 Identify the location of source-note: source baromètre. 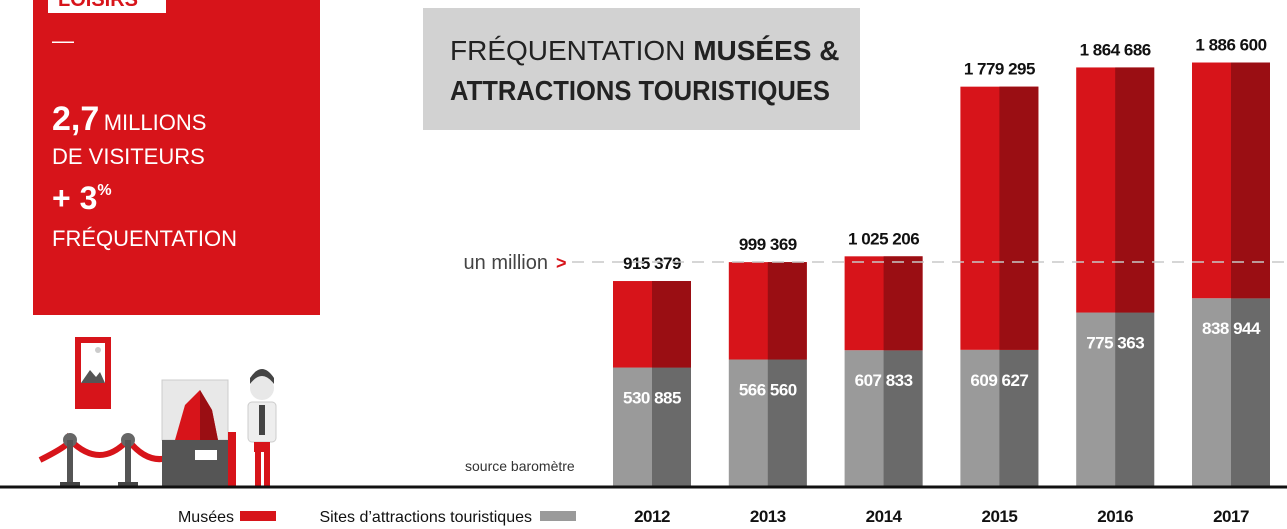
(520, 466).